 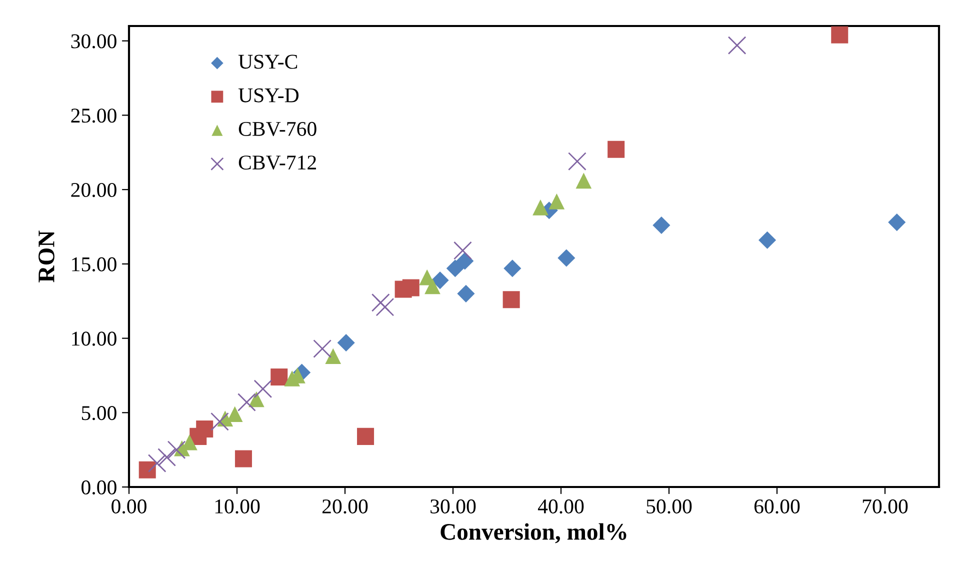 I want to click on x-tick-label: 40.00, so click(x=561, y=506).